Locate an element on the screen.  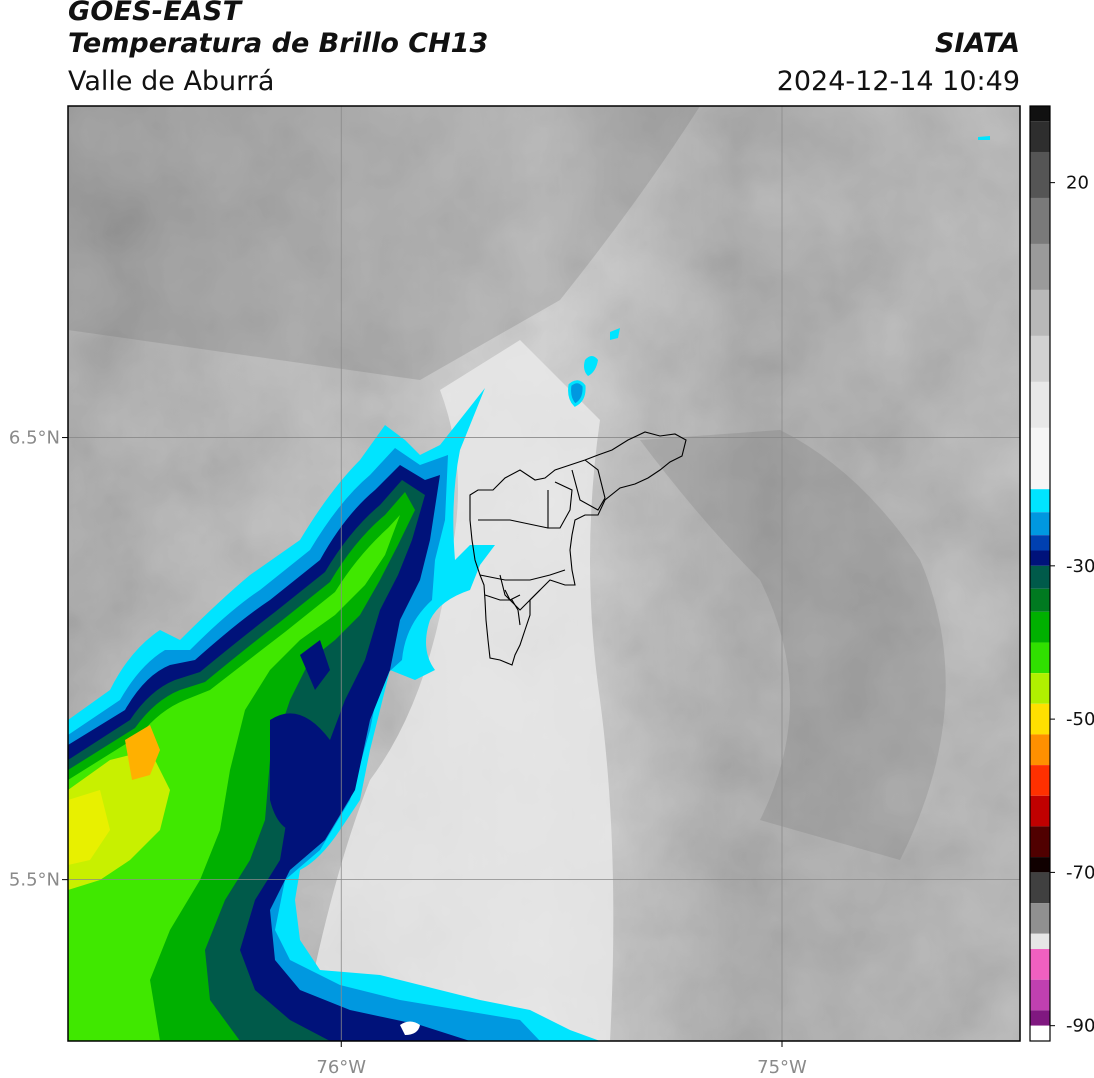
lat-tick-label: 5.5°N is located at coordinates (34, 880).